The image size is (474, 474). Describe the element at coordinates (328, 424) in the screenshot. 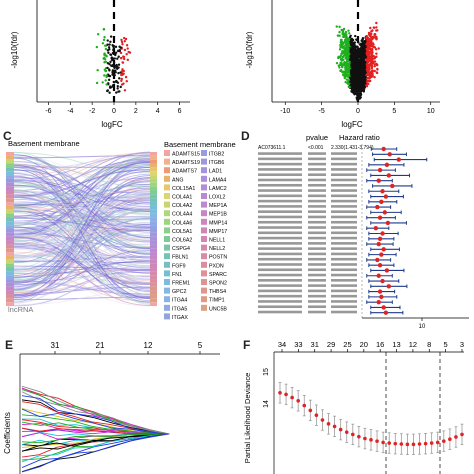

I see `cv-point` at that location.